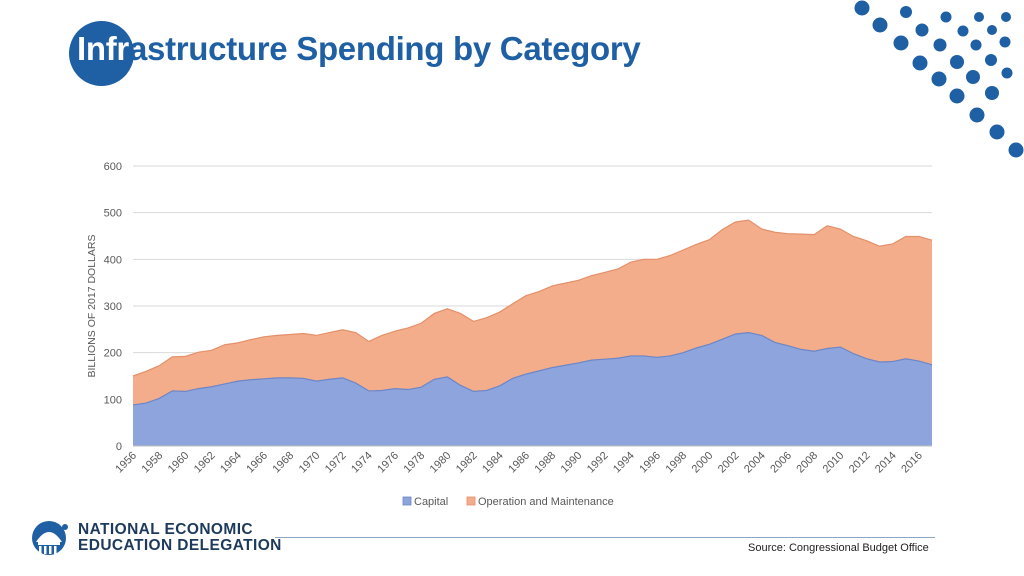 This screenshot has height=576, width=1024. Describe the element at coordinates (807, 463) in the screenshot. I see `x-tick-label: 2008` at that location.